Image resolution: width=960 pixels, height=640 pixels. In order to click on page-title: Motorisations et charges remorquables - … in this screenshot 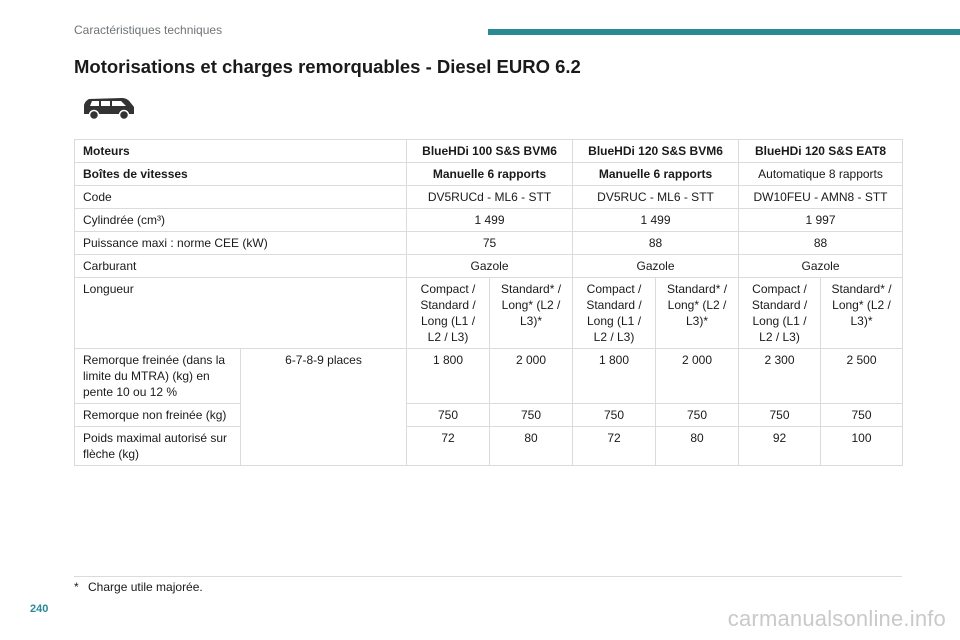, I will do `click(327, 66)`.